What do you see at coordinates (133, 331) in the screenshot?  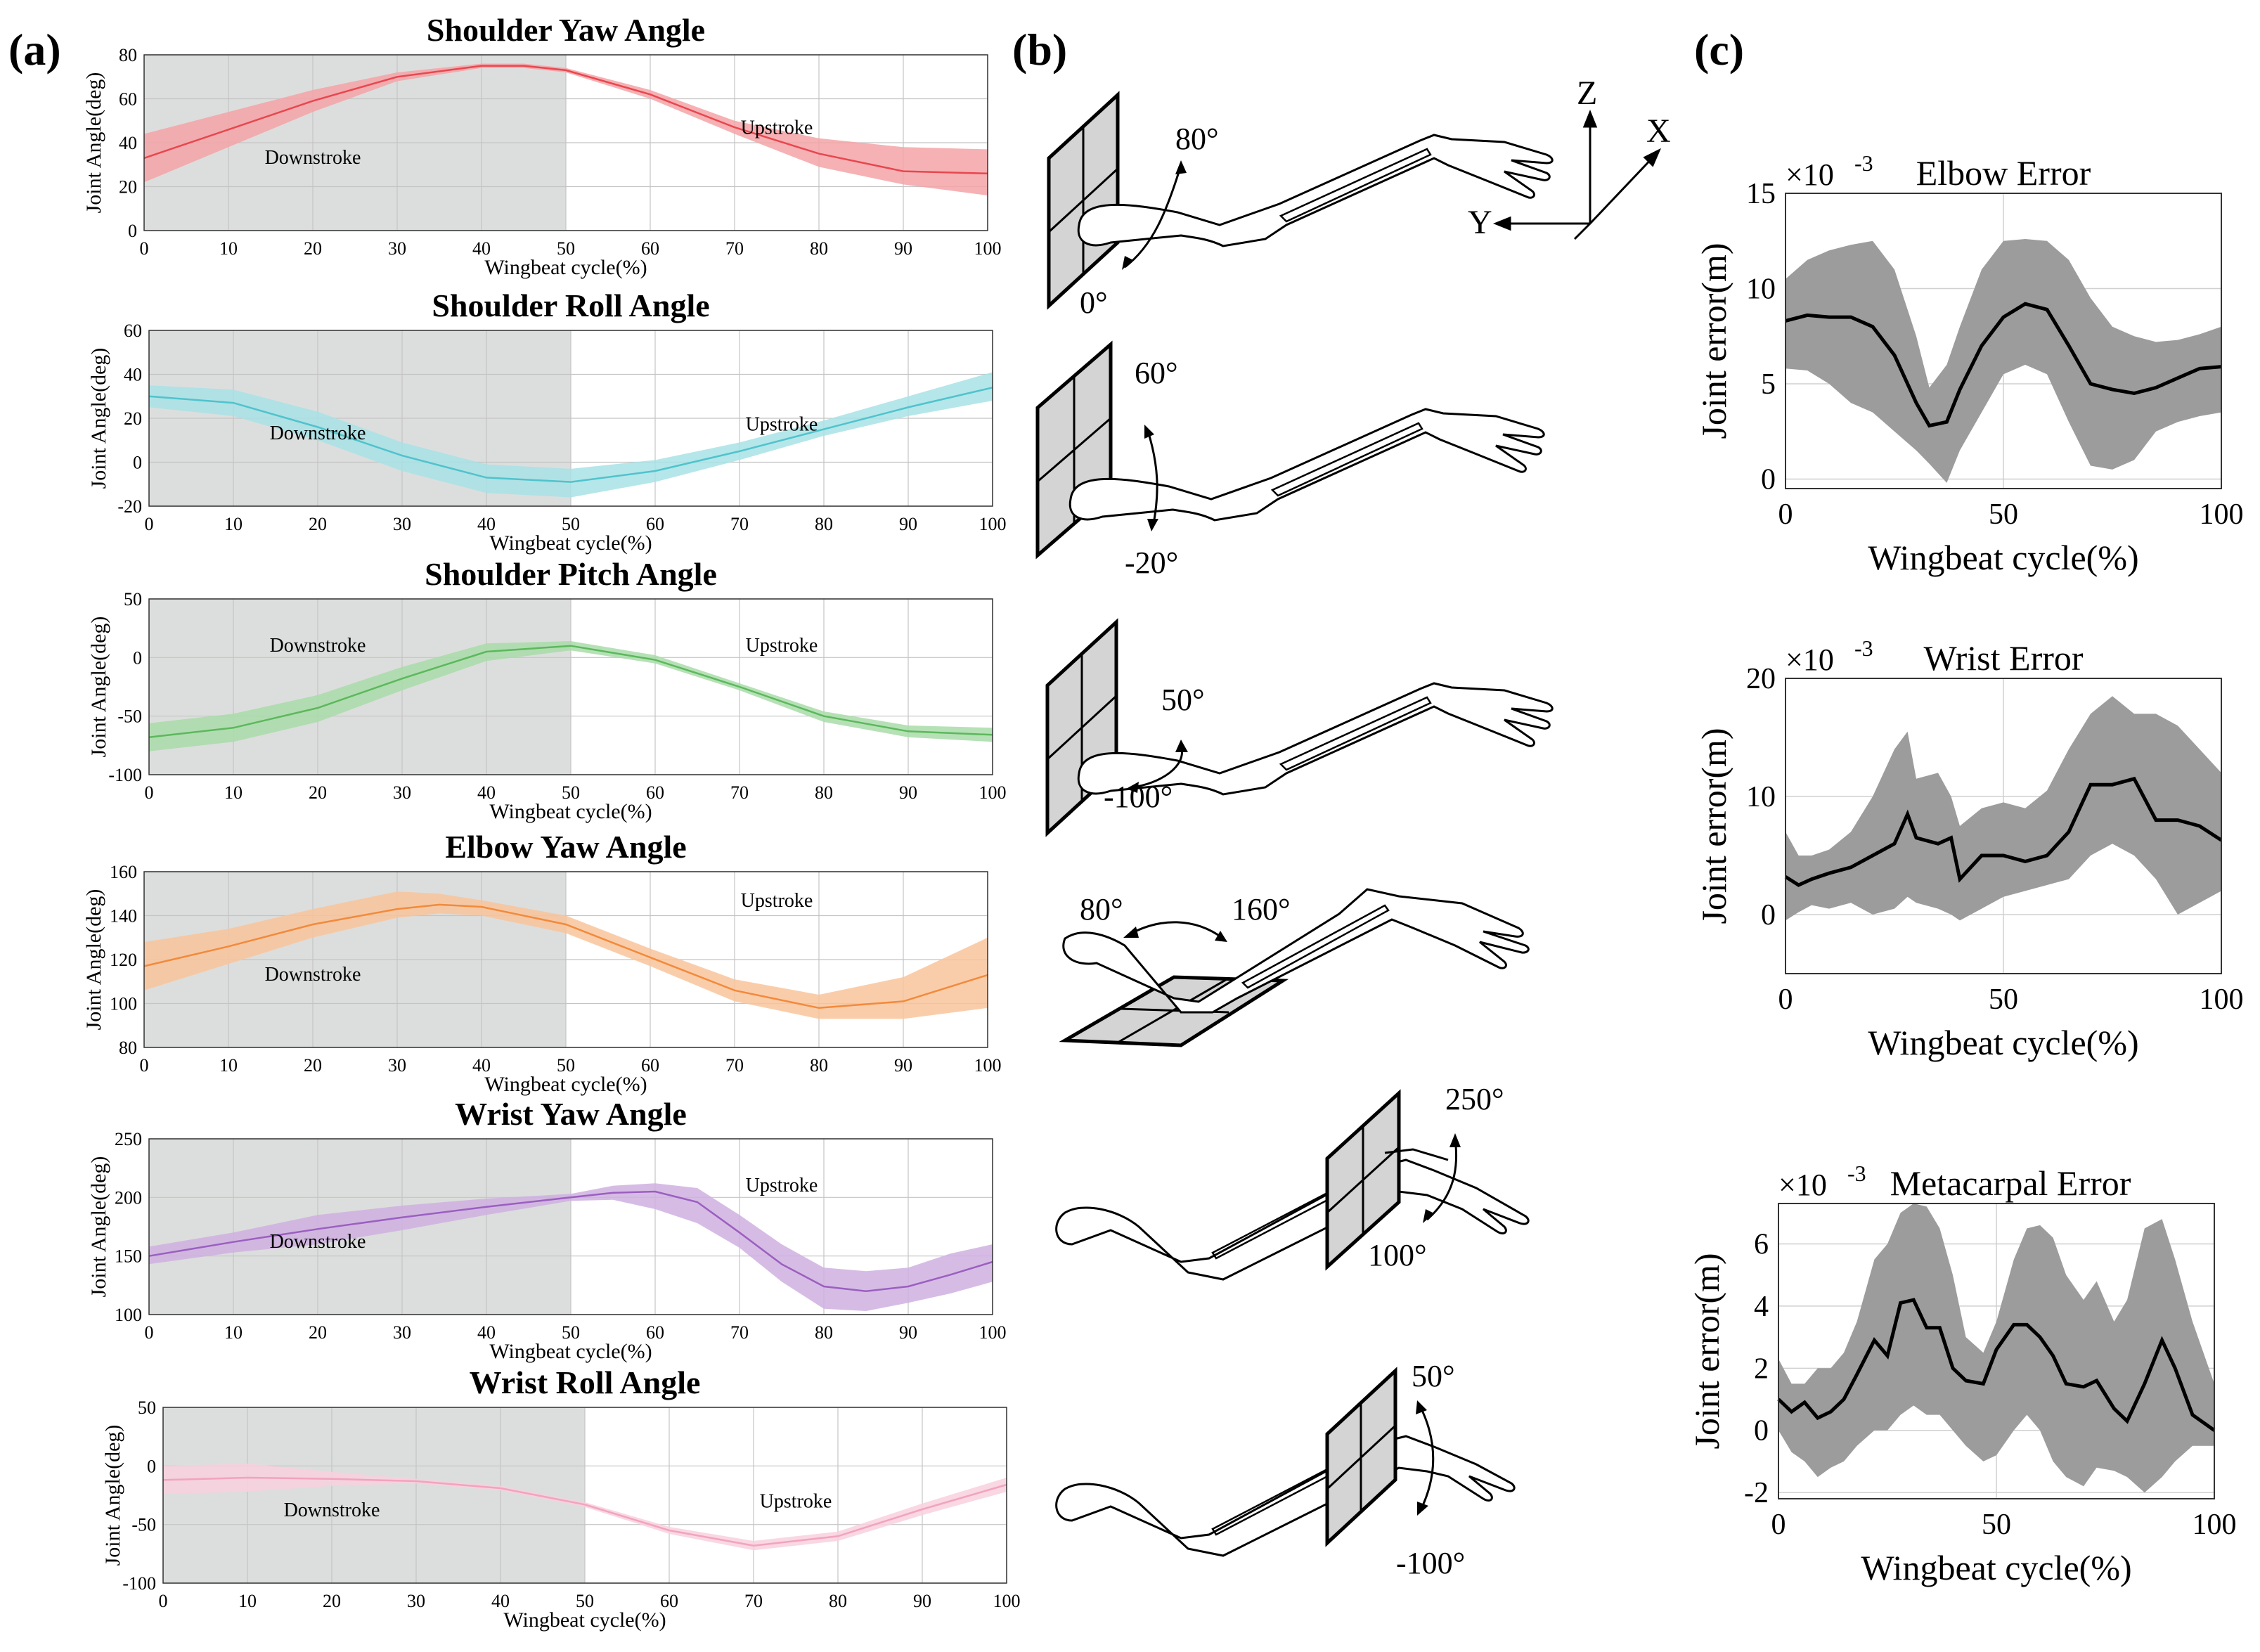 I see `y-tick-4: 60` at bounding box center [133, 331].